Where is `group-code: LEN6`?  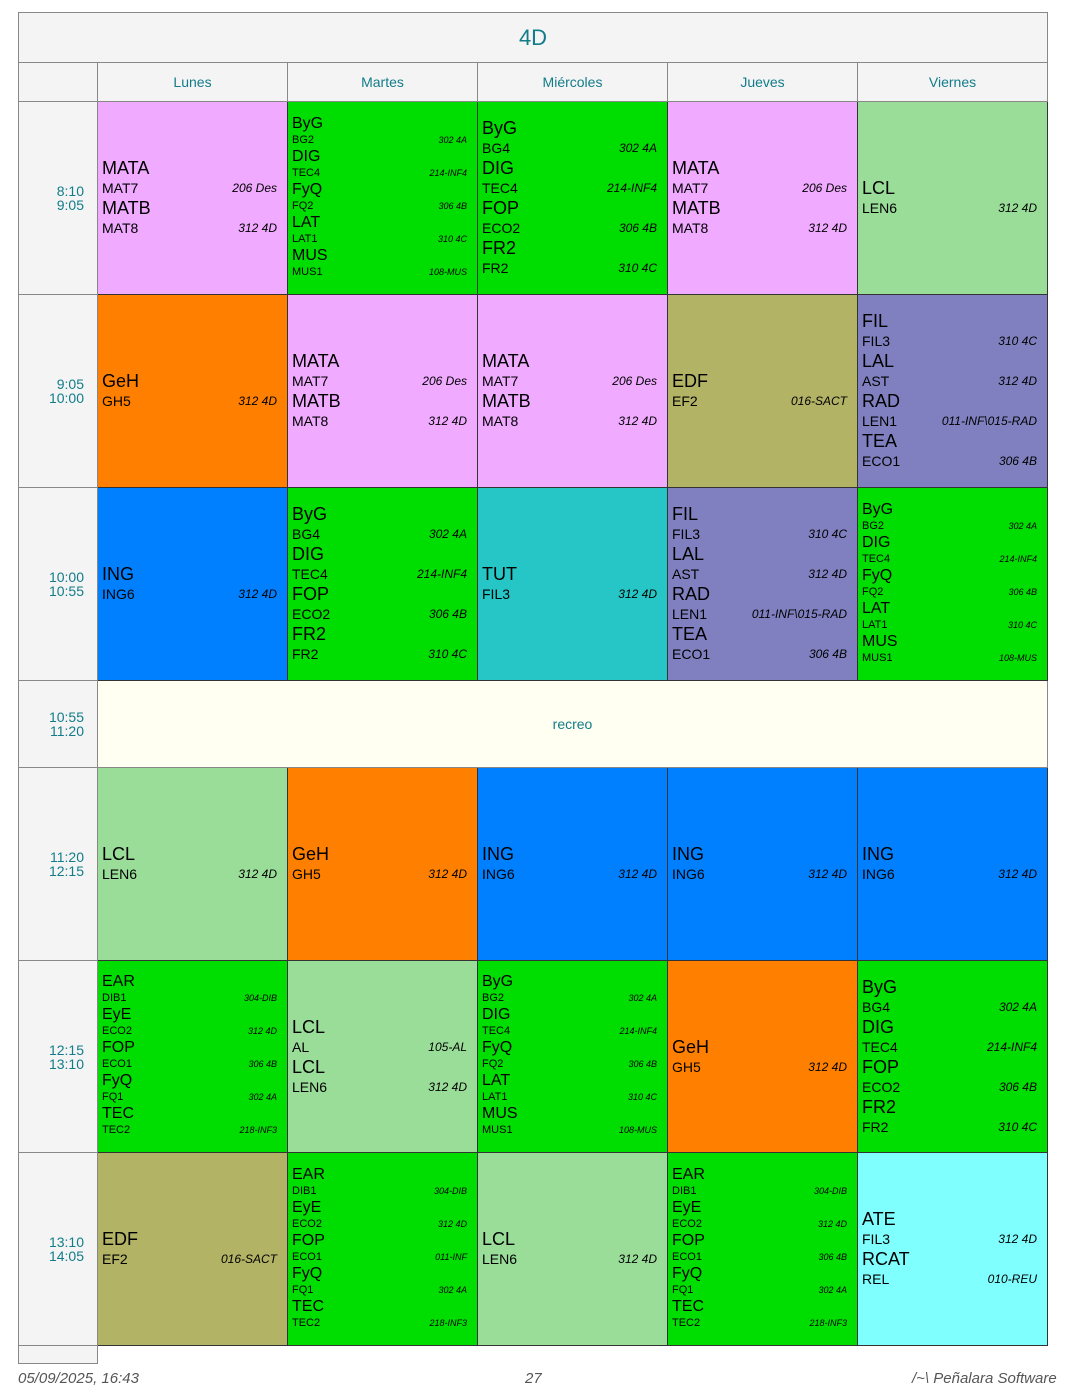
group-code: LEN6 is located at coordinates (310, 1086).